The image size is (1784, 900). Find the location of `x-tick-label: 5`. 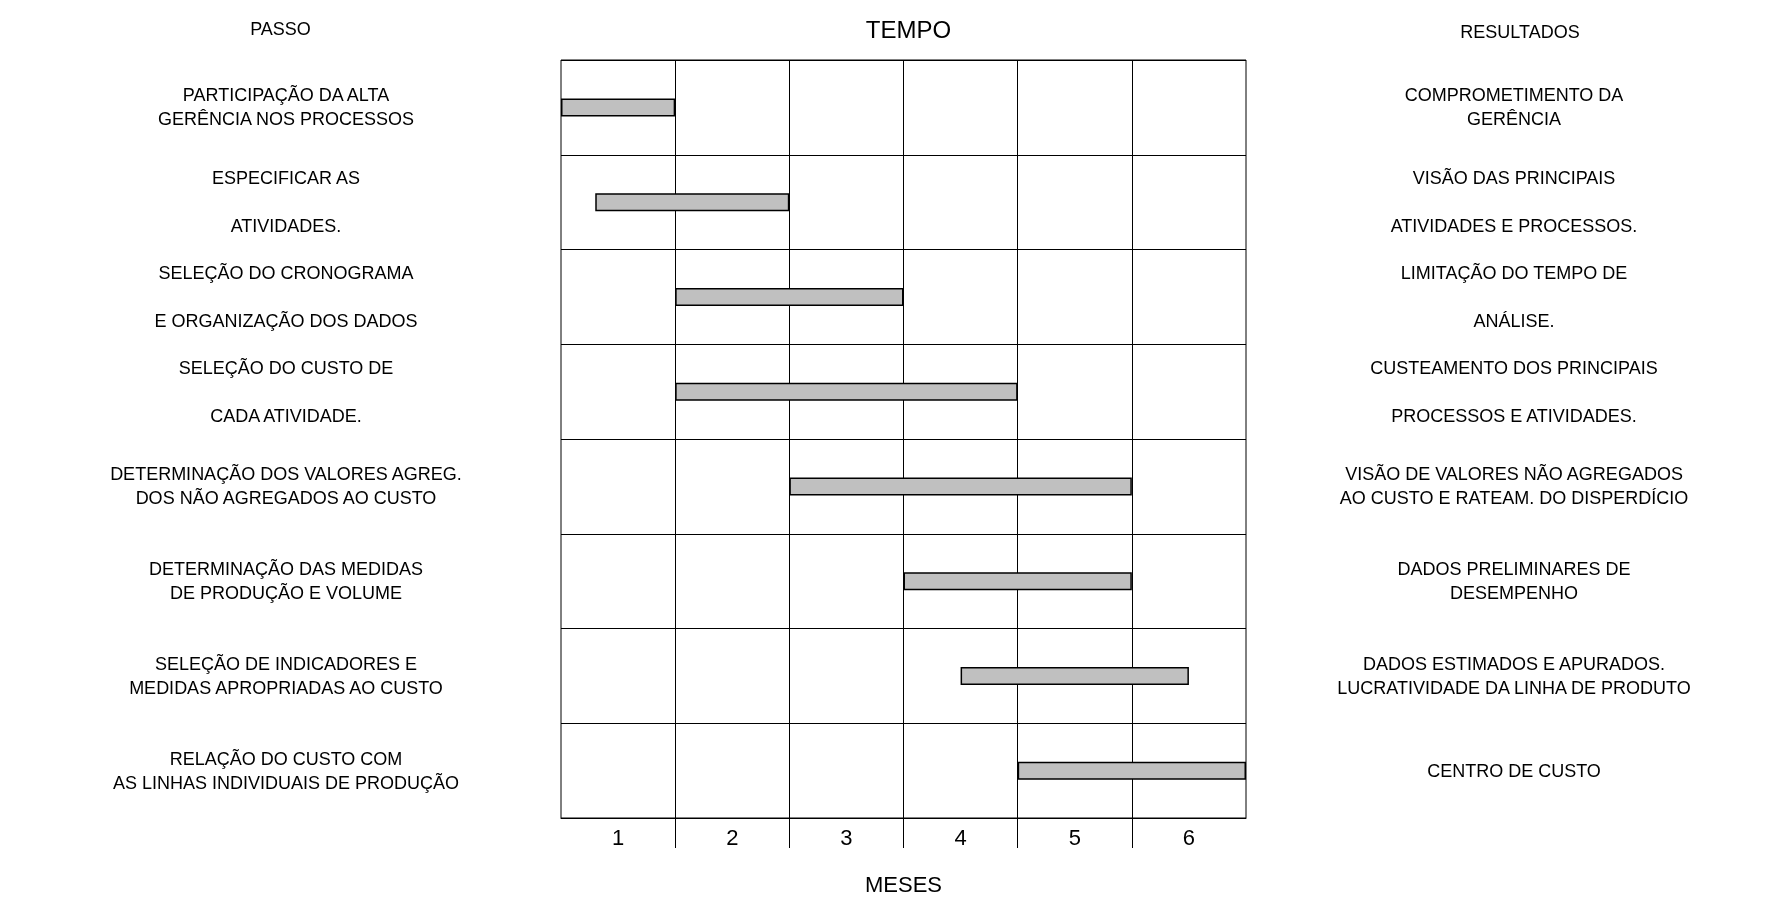

x-tick-label: 5 is located at coordinates (1074, 837).